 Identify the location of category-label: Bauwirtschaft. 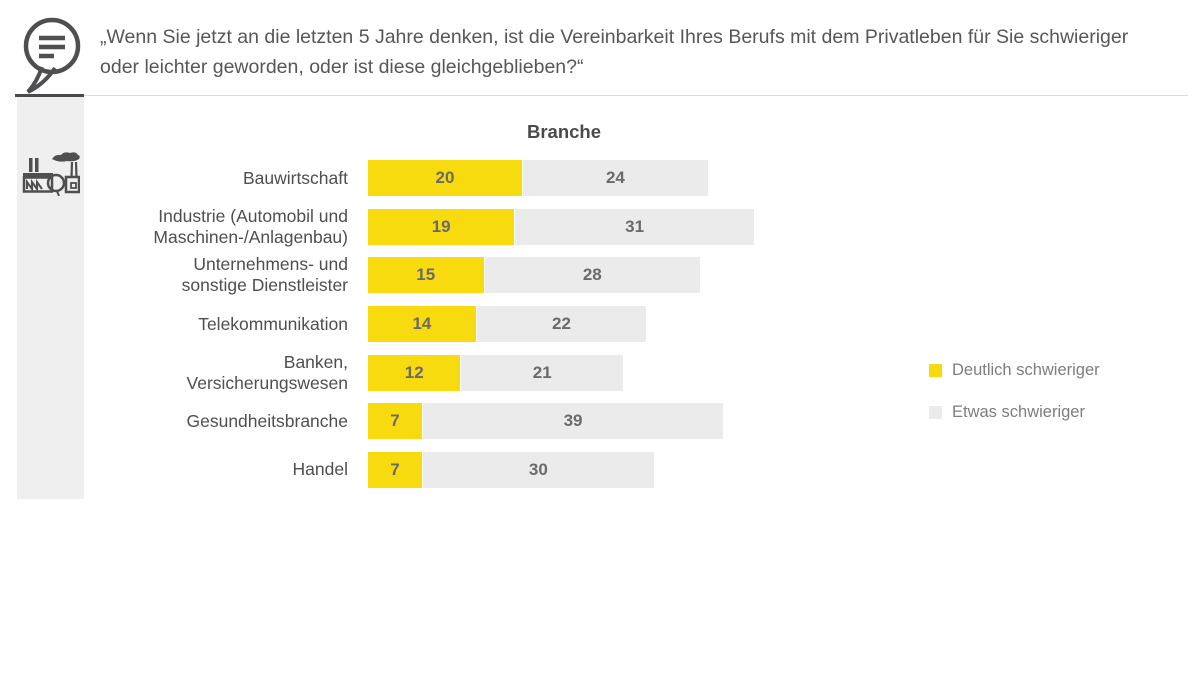
(295, 177).